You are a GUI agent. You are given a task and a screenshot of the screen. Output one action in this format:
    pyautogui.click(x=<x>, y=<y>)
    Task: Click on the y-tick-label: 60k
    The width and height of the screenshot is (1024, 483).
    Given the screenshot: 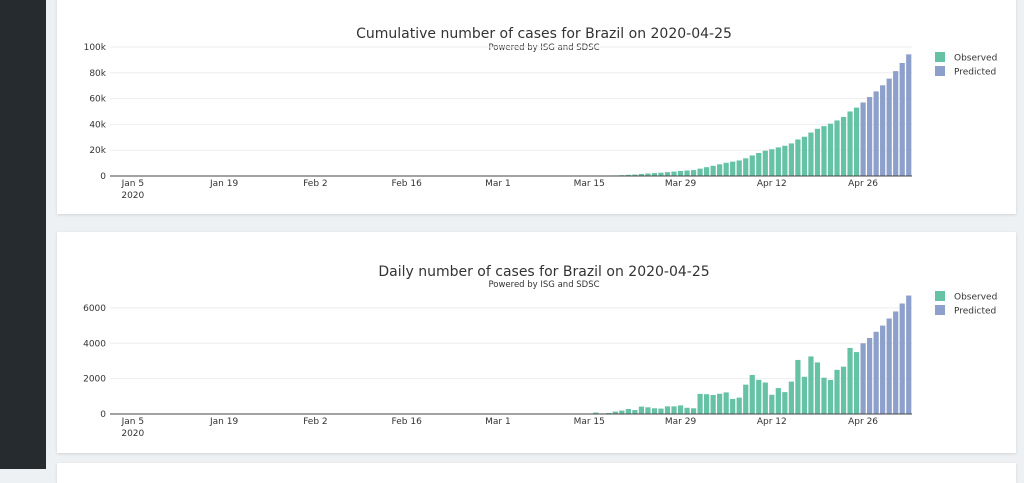 What is the action you would take?
    pyautogui.click(x=97, y=100)
    